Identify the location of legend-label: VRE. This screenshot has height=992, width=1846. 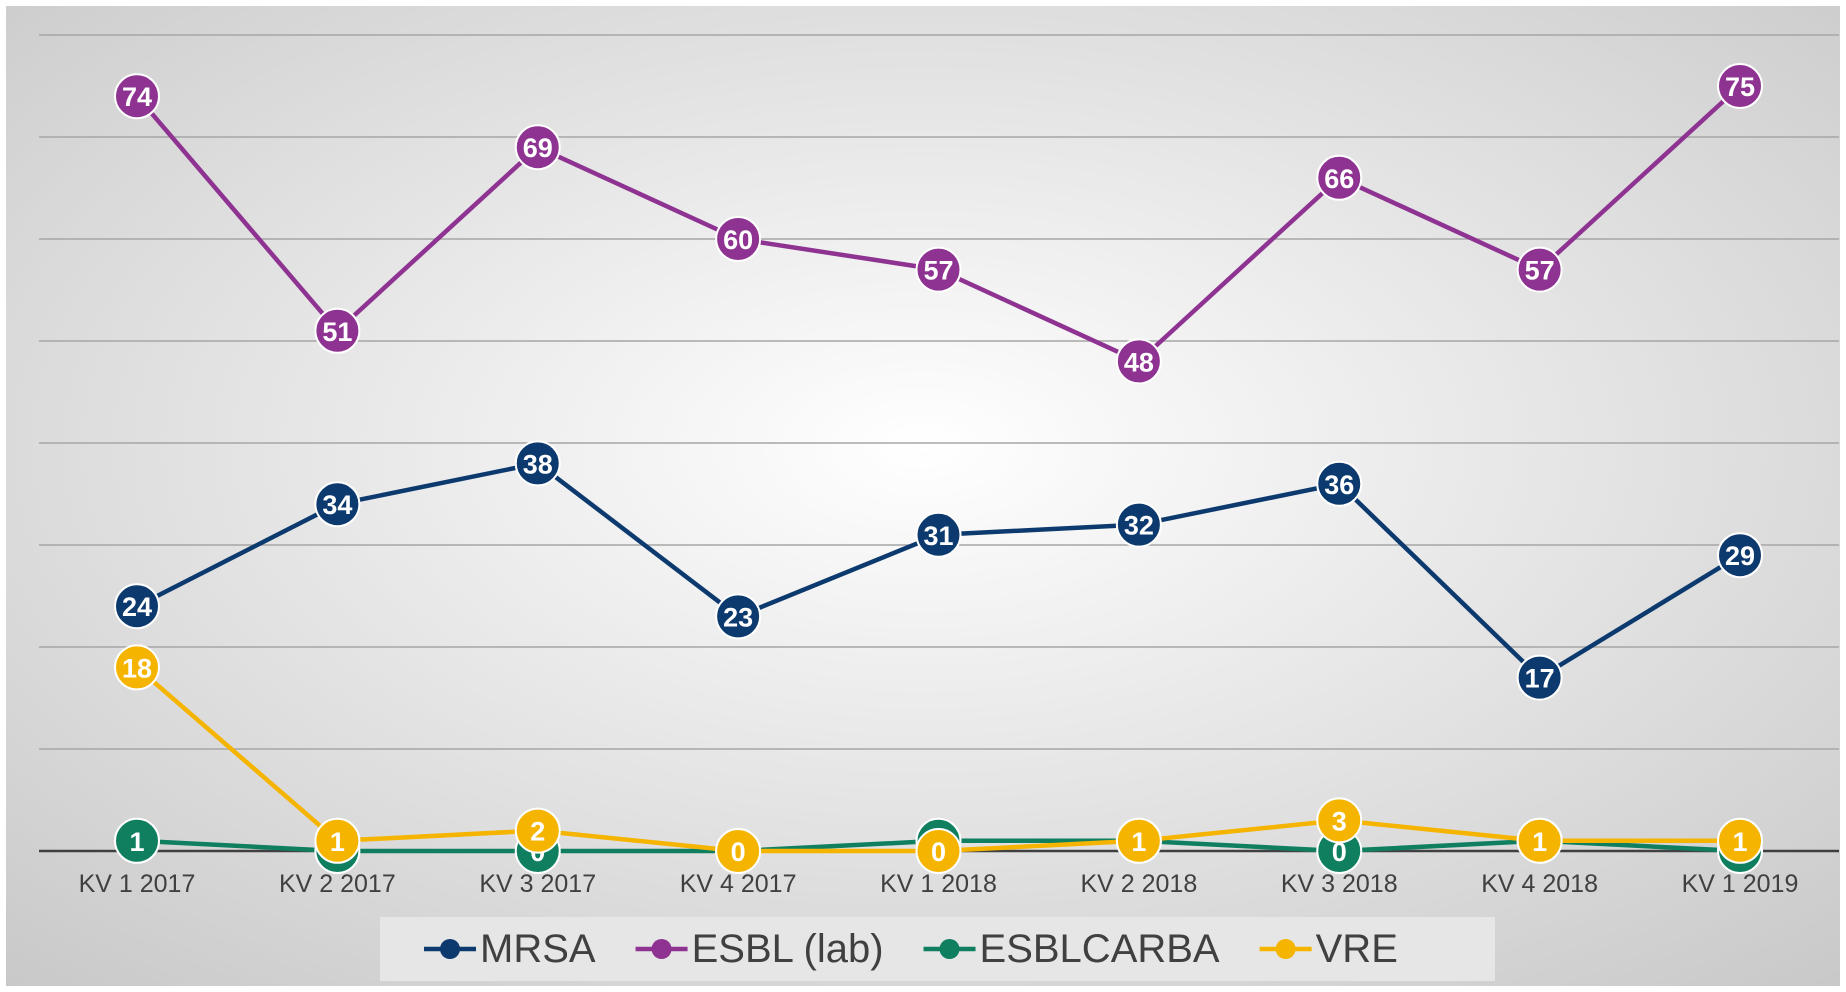
(1357, 949).